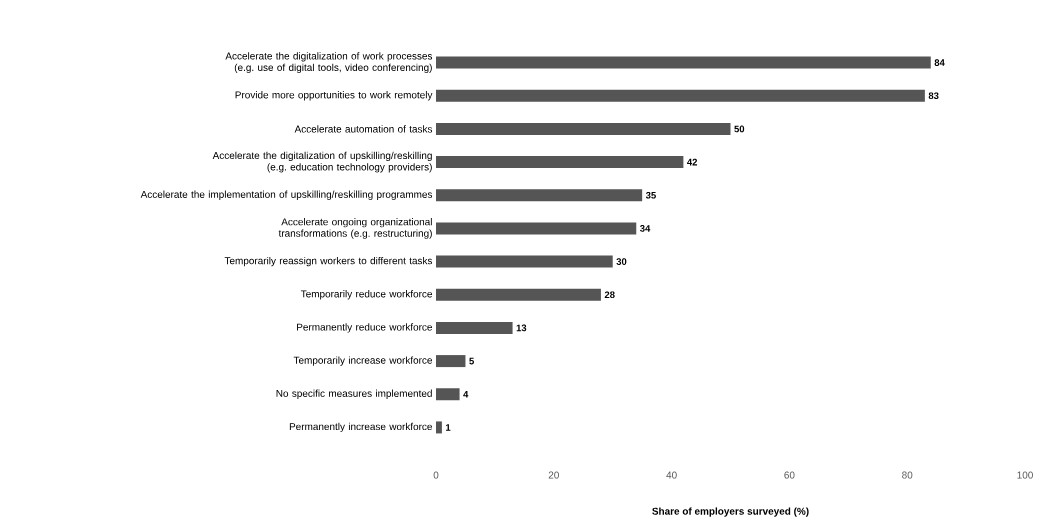  What do you see at coordinates (553, 475) in the screenshot?
I see `x-tick-label: 20` at bounding box center [553, 475].